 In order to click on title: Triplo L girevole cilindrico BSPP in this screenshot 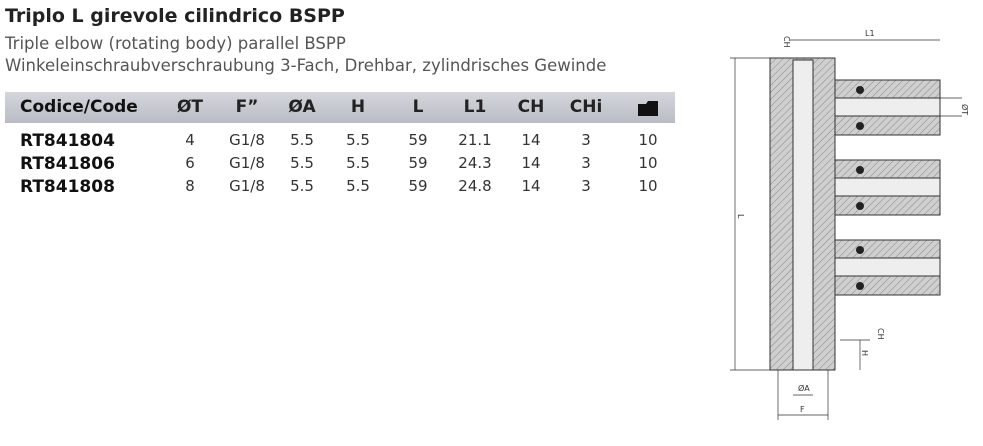, I will do `click(175, 16)`.